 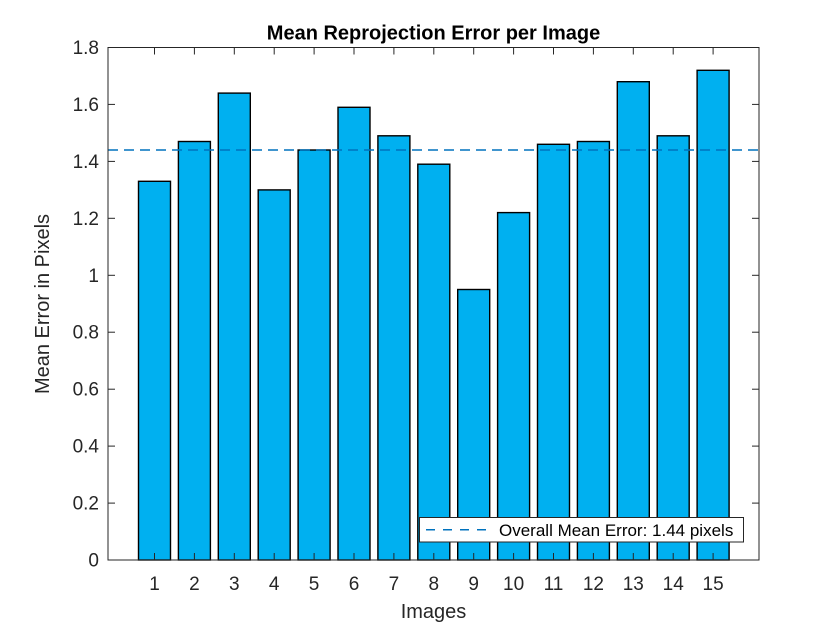 What do you see at coordinates (433, 34) in the screenshot?
I see `chart-title: Mean Reprojection Error per Image` at bounding box center [433, 34].